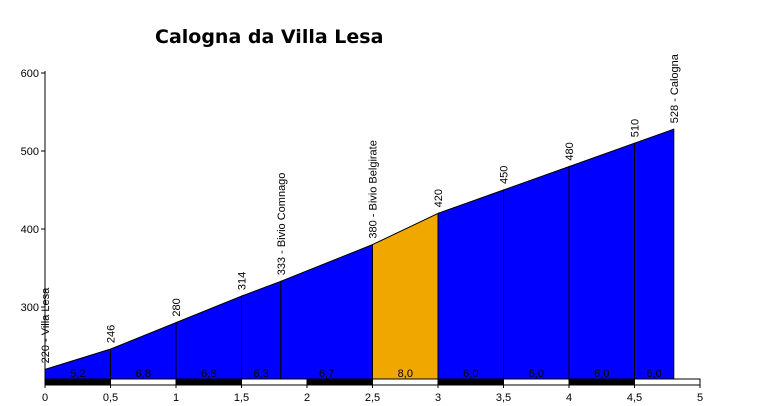 This screenshot has height=406, width=780. I want to click on segment-gradient-label: 8,0, so click(405, 374).